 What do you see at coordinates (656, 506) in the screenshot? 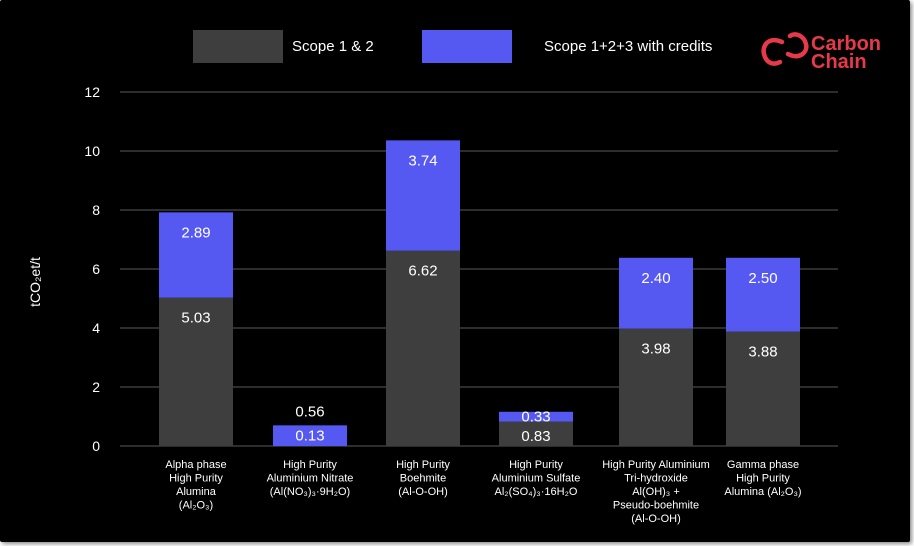
I see `category-label: Pseudo-boehmite` at bounding box center [656, 506].